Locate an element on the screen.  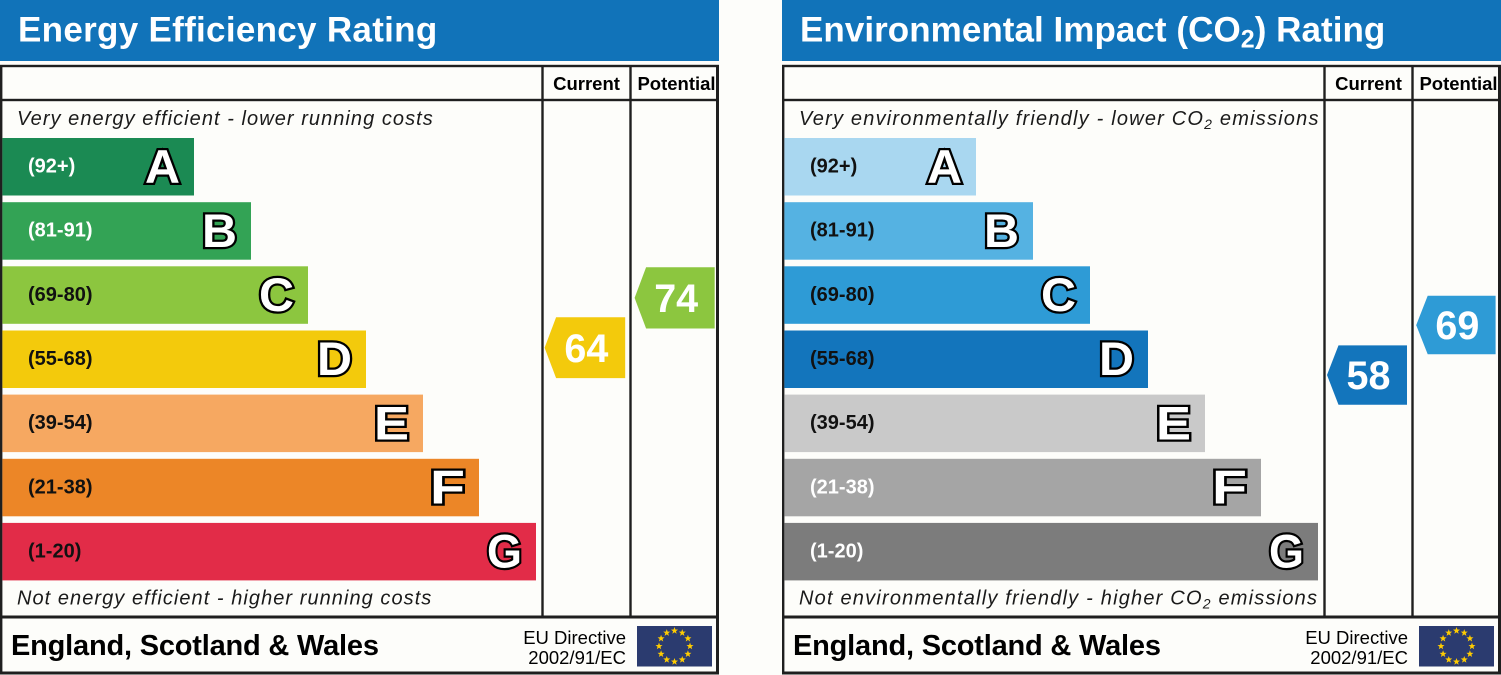
svg-text: 69 is located at coordinates (1457, 326).